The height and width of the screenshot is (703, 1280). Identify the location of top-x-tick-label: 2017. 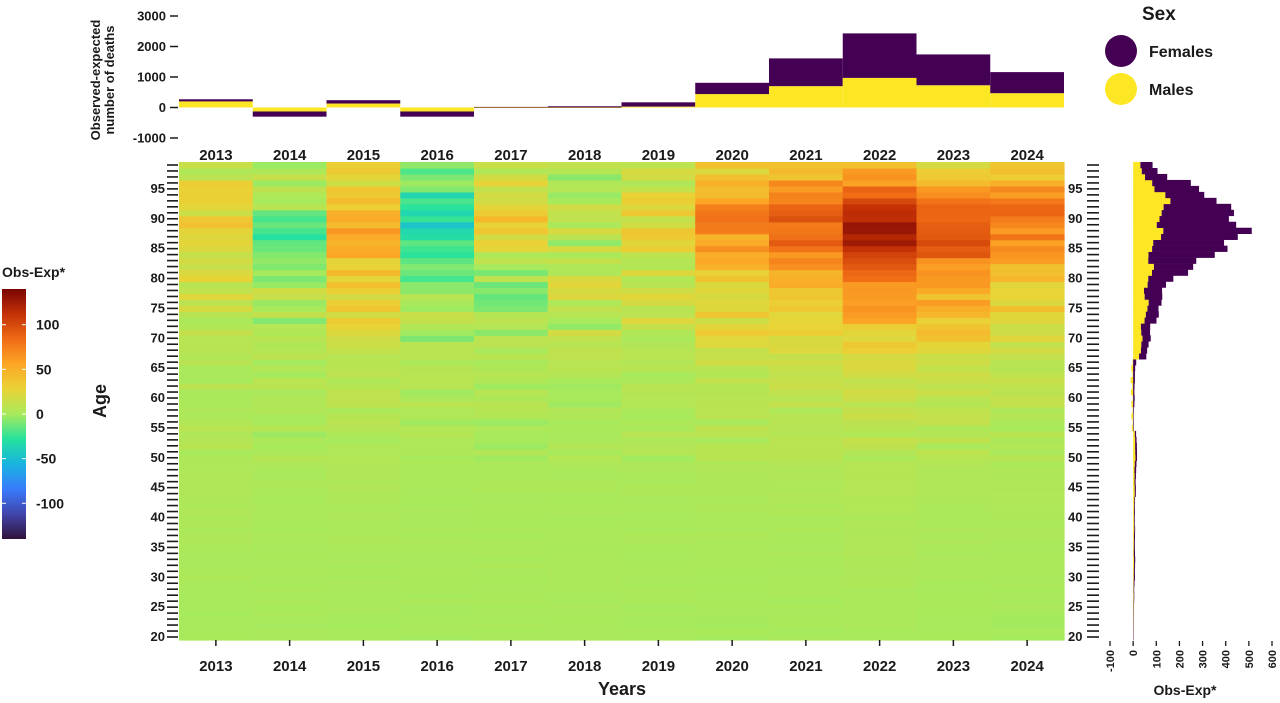
(510, 155).